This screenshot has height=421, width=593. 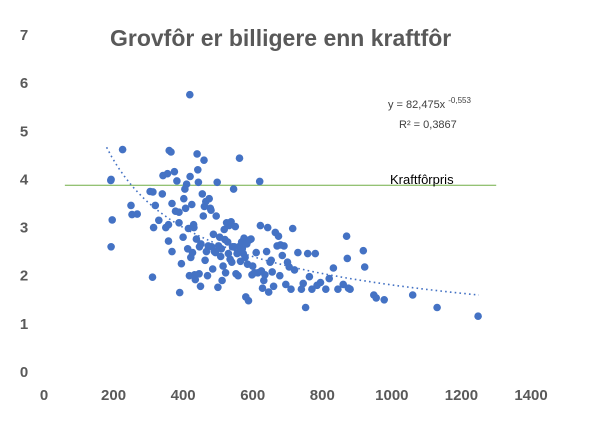 What do you see at coordinates (530, 395) in the screenshot?
I see `x-tick-label: 1400` at bounding box center [530, 395].